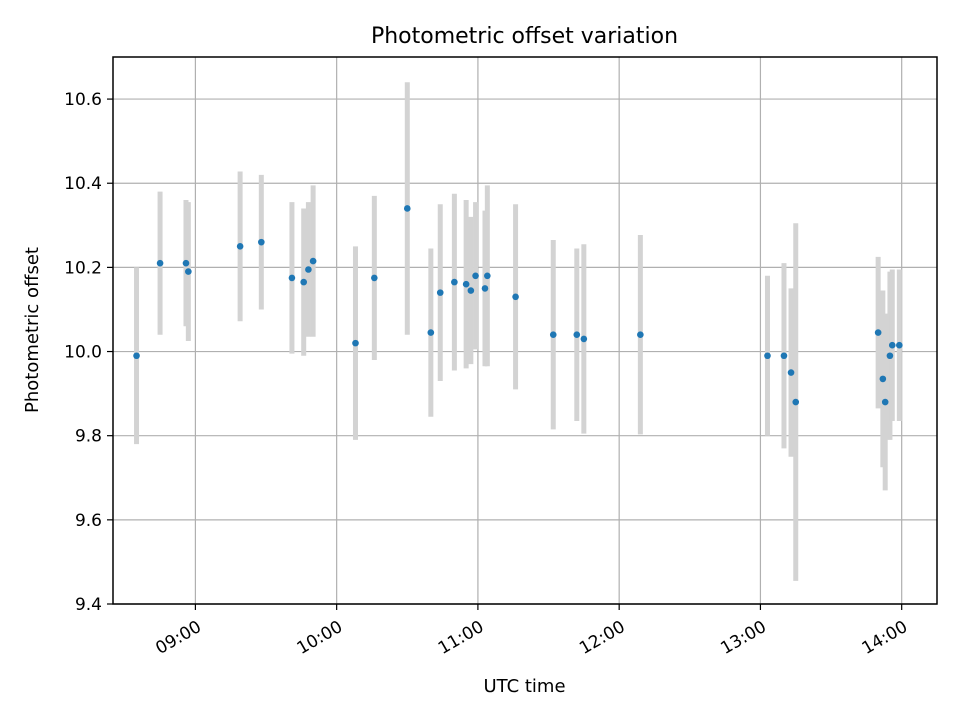  Describe the element at coordinates (885, 638) in the screenshot. I see `x-tick-label: 14:00` at that location.